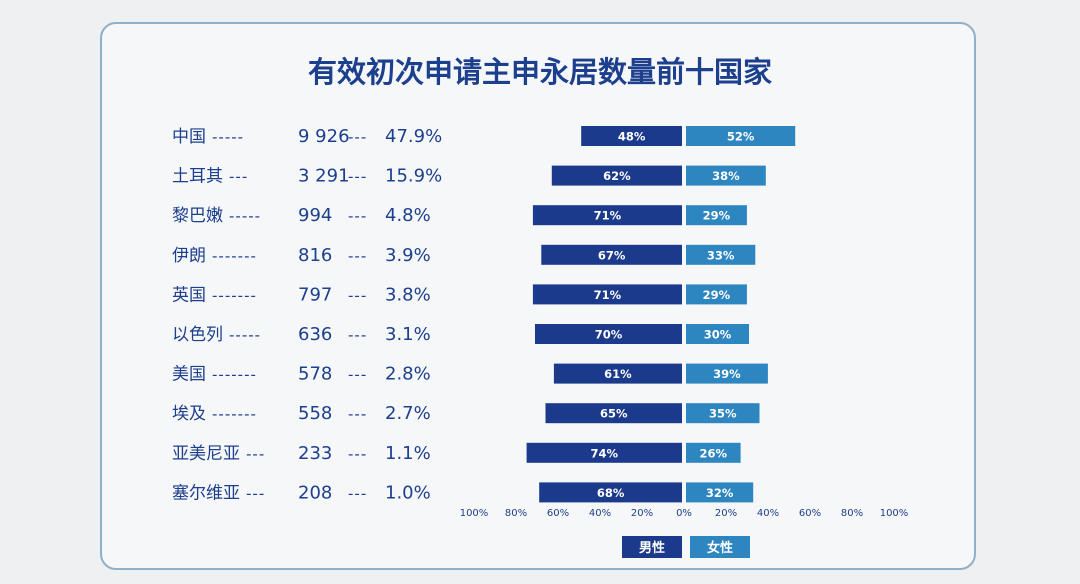 The width and height of the screenshot is (1080, 584). I want to click on share-value: 47.9%, so click(413, 136).